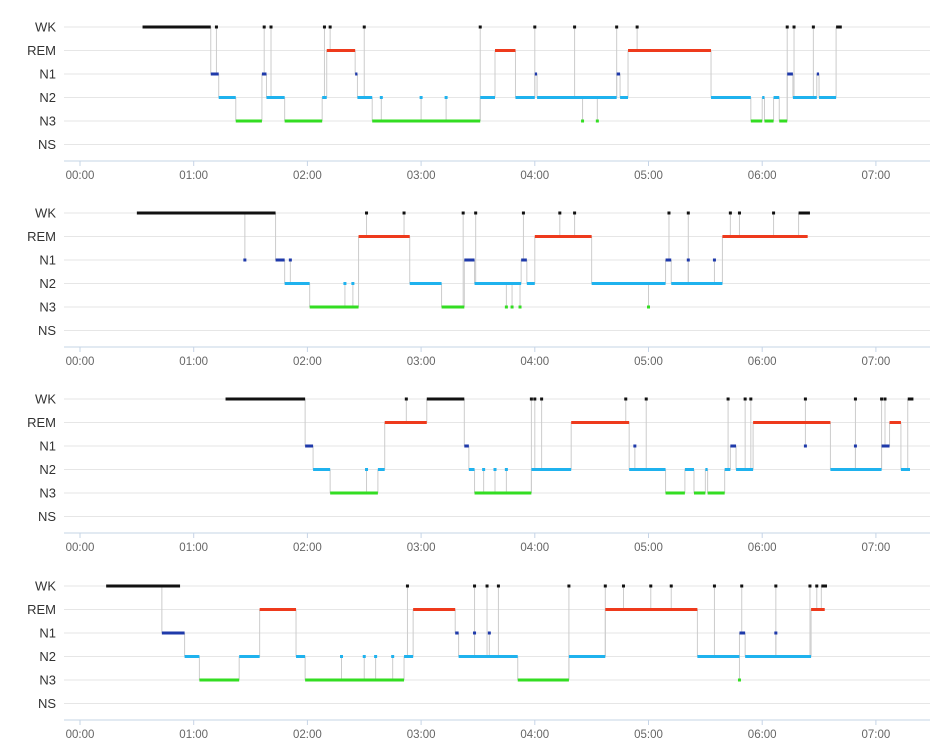 The height and width of the screenshot is (756, 934). I want to click on stage-label-rem: REM, so click(41, 609).